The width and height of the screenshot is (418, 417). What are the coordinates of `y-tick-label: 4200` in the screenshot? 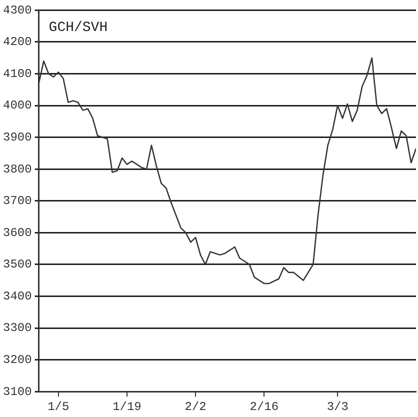 It's located at (17, 42).